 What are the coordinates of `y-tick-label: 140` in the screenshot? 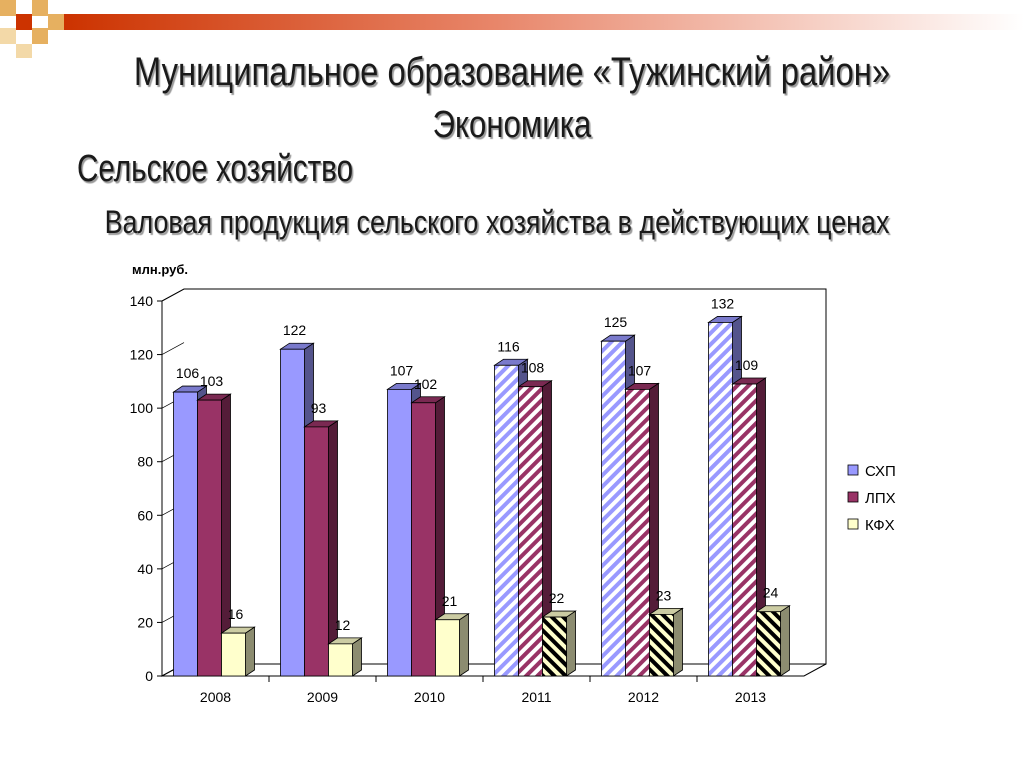 It's located at (142, 301).